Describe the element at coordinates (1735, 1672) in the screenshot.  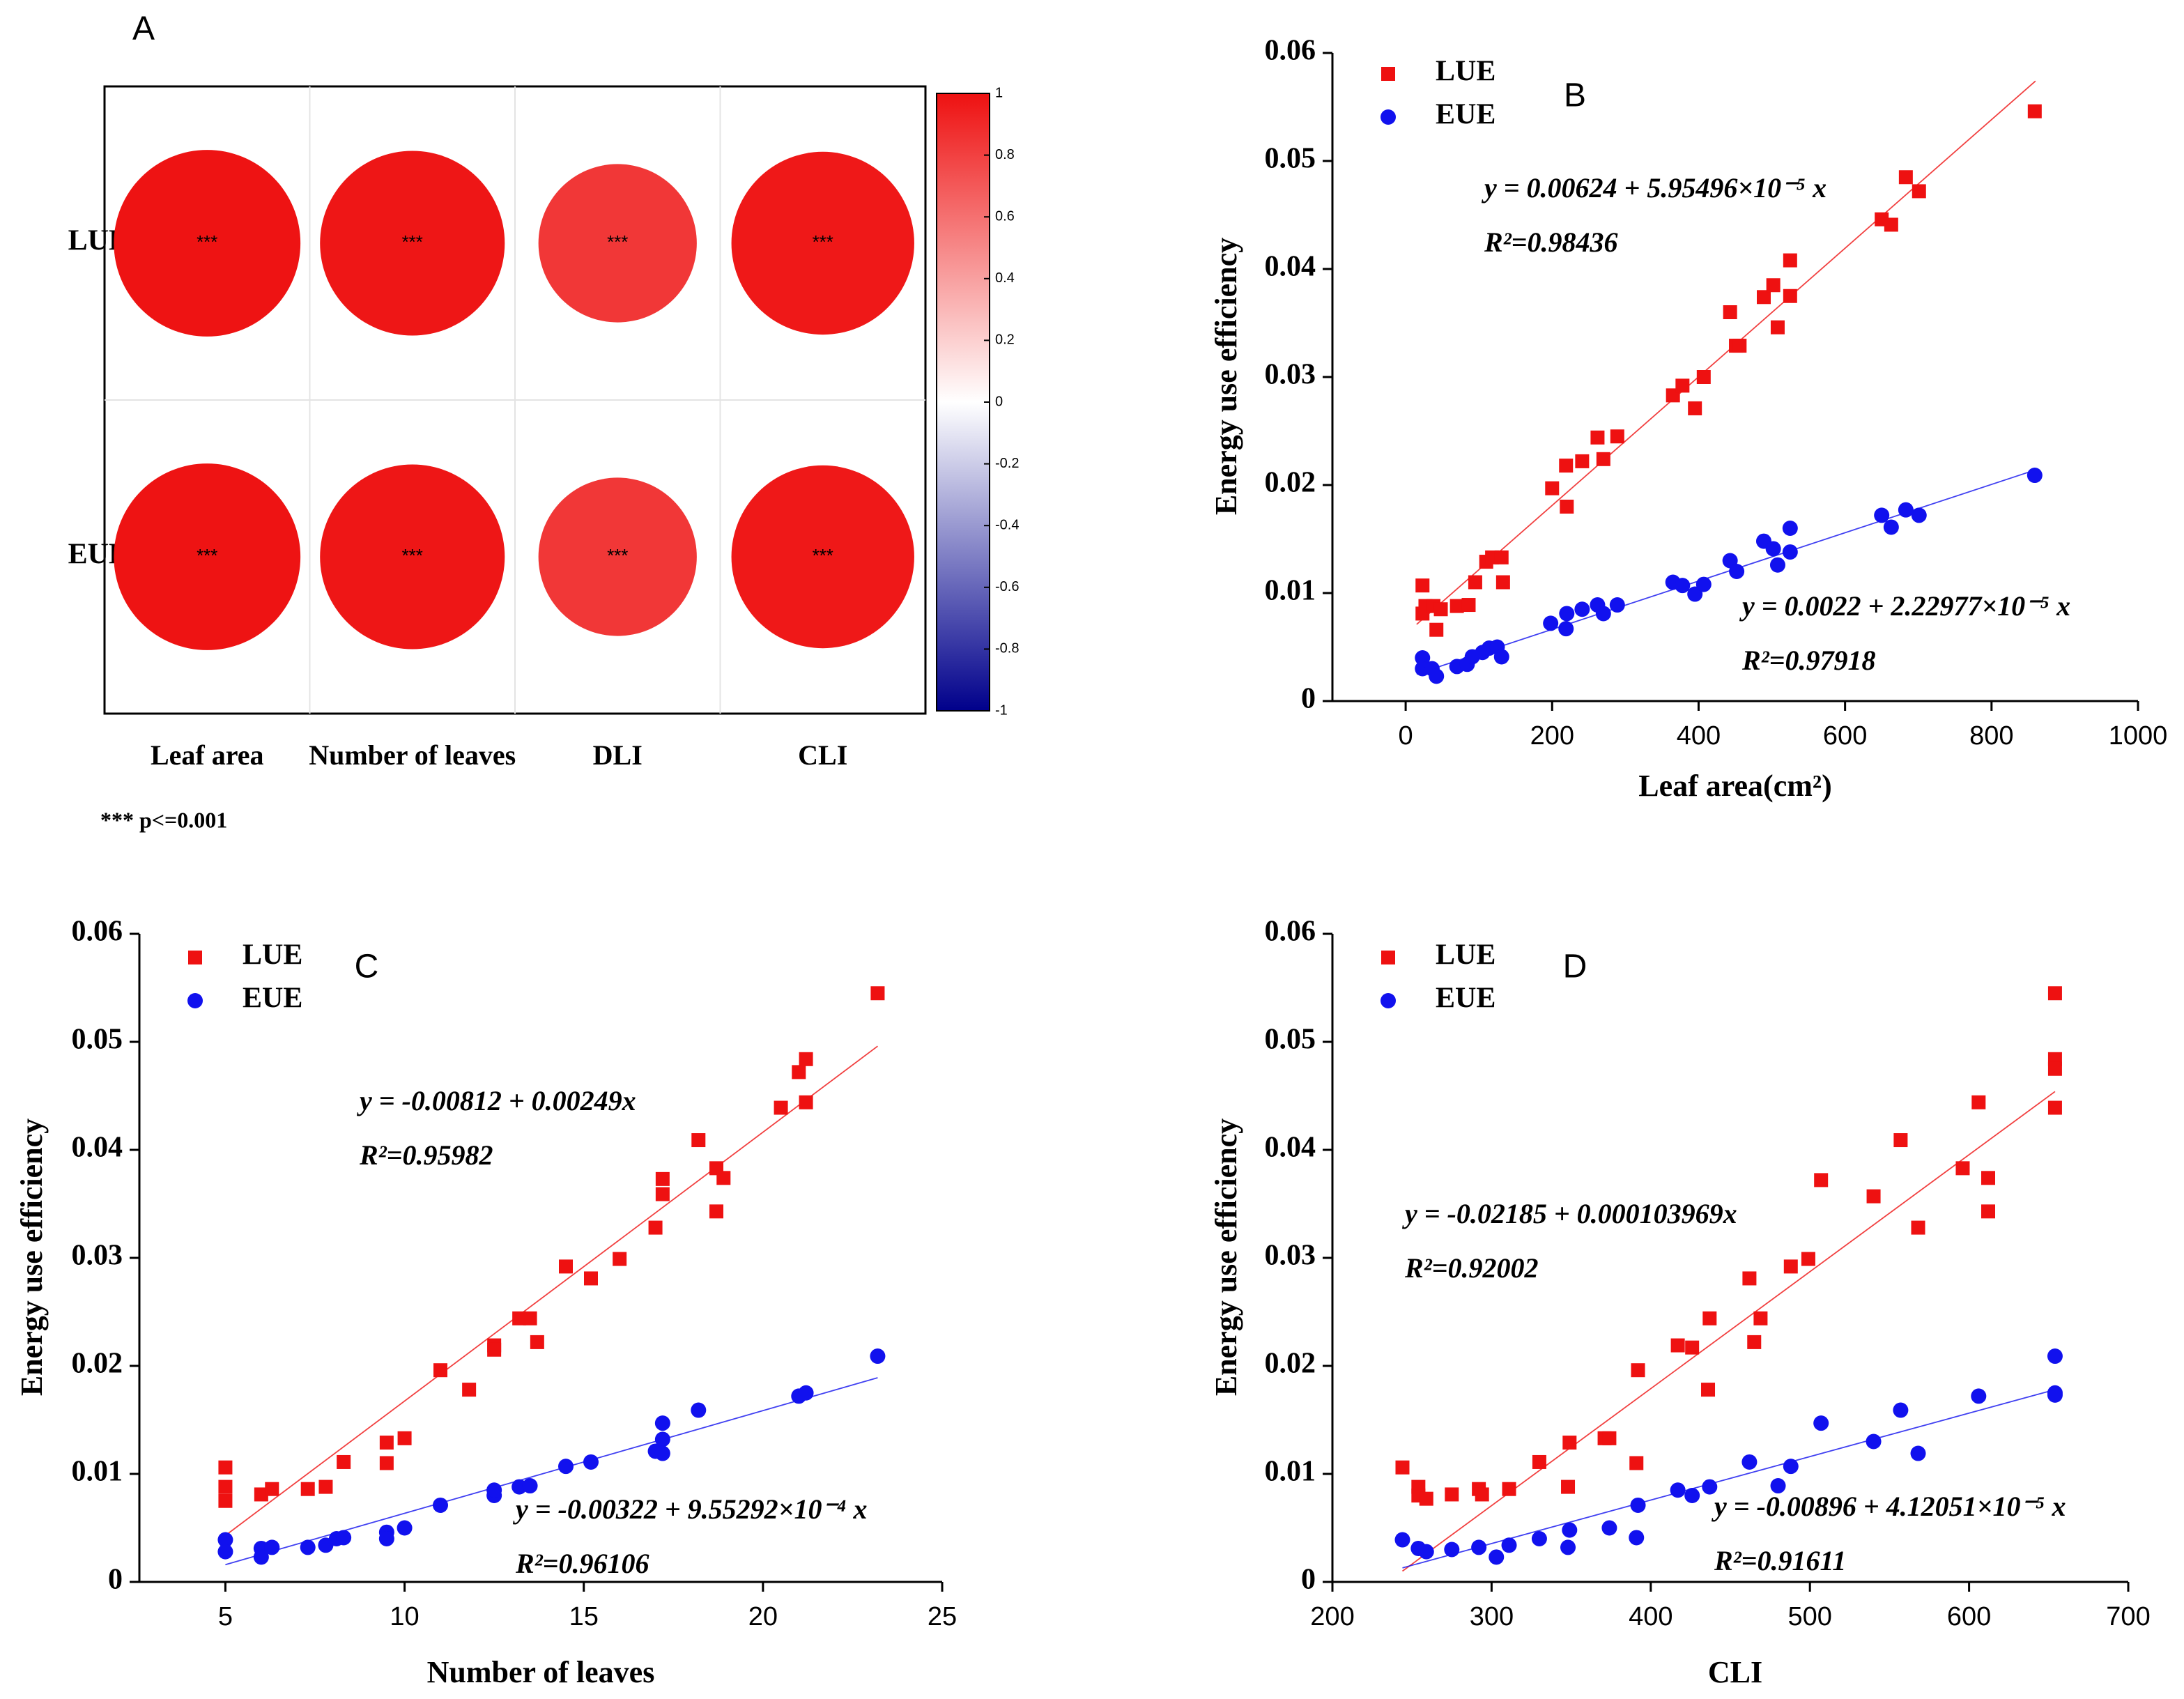
I see `x-axis-label: CLI` at that location.